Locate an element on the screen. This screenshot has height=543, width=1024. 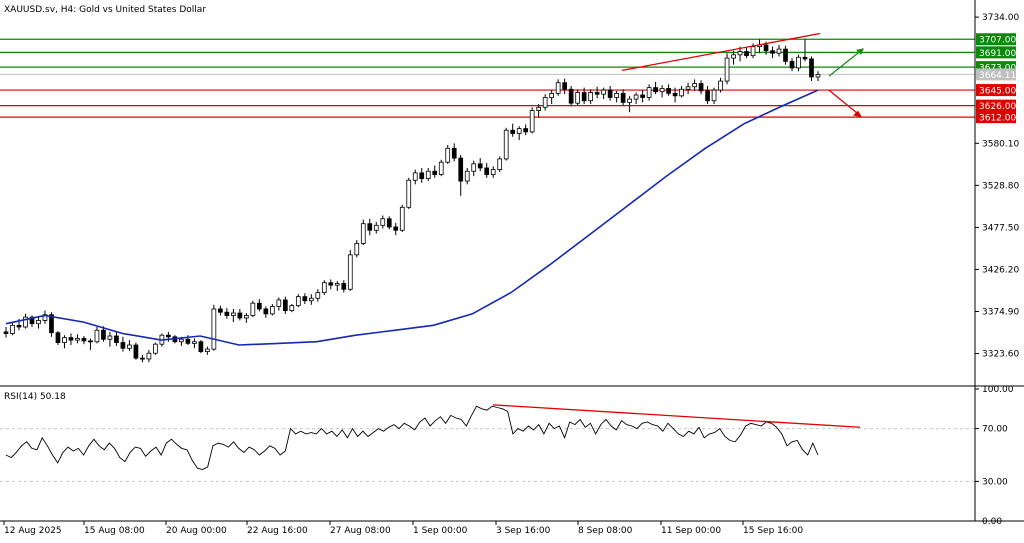
time-tick-label: 15 Sep 16:00 is located at coordinates (773, 531).